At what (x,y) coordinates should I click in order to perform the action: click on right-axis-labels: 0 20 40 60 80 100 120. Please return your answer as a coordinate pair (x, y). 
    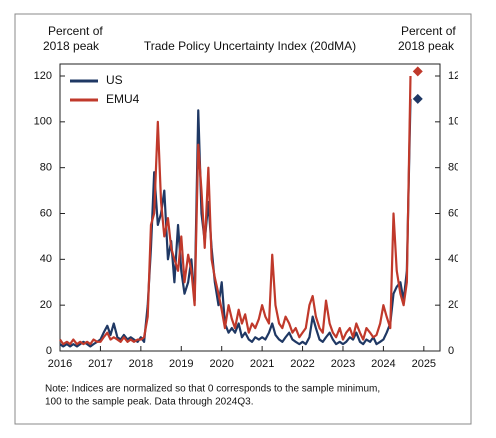
    Looking at the image, I should click on (457, 213).